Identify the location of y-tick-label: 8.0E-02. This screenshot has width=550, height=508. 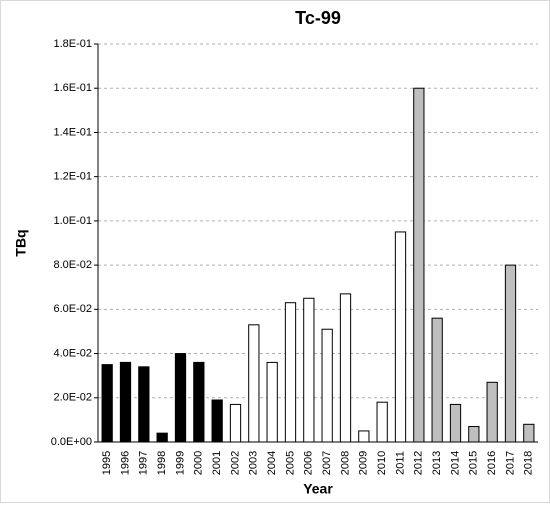
(72, 265).